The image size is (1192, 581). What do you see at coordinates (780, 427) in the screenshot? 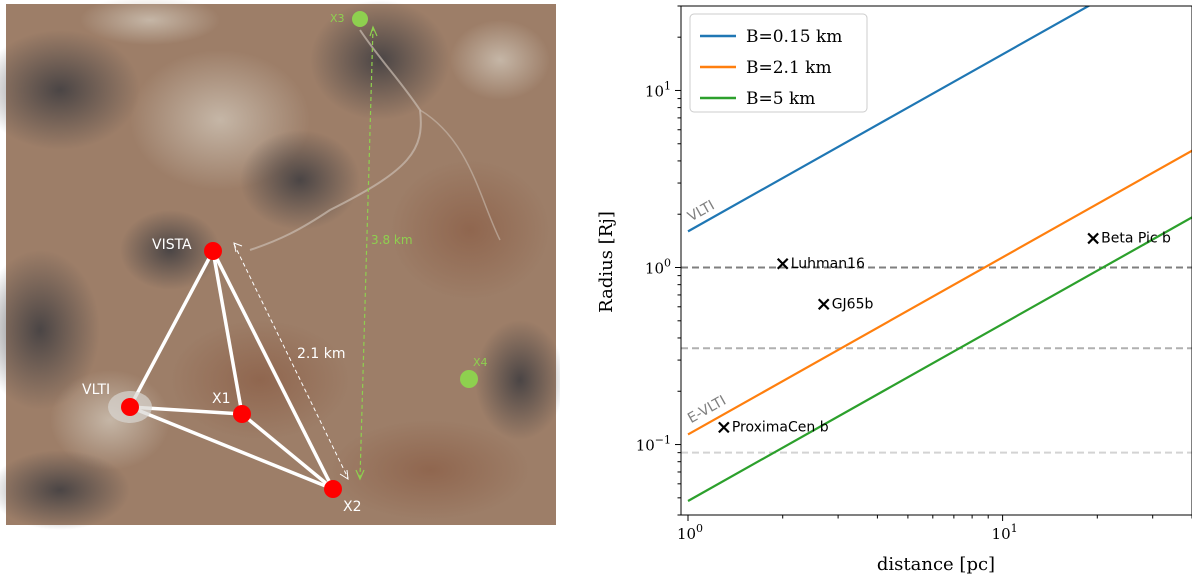
I see `point-label-proximacen-b: ProximaCen b` at bounding box center [780, 427].